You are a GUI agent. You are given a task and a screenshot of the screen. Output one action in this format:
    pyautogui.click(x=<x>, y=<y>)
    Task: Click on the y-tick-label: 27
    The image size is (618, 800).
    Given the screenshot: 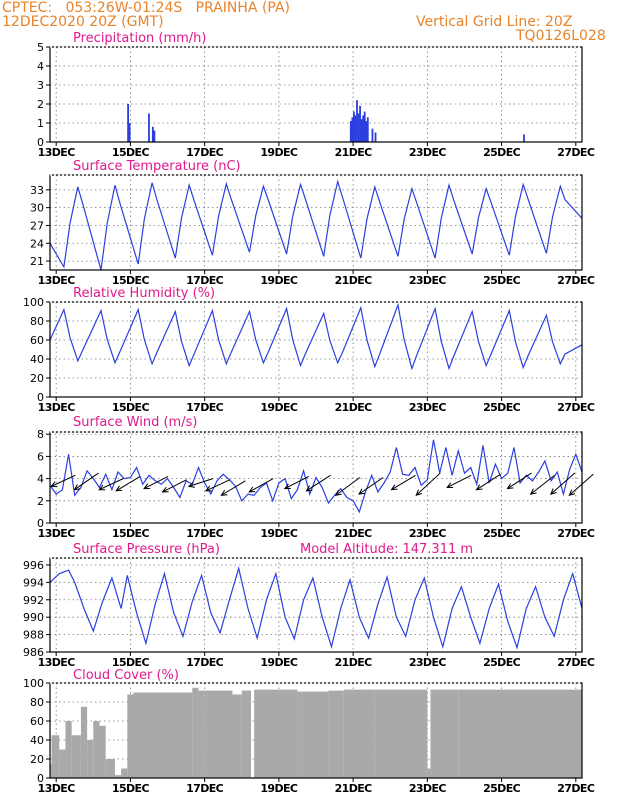 What is the action you would take?
    pyautogui.click(x=37, y=225)
    